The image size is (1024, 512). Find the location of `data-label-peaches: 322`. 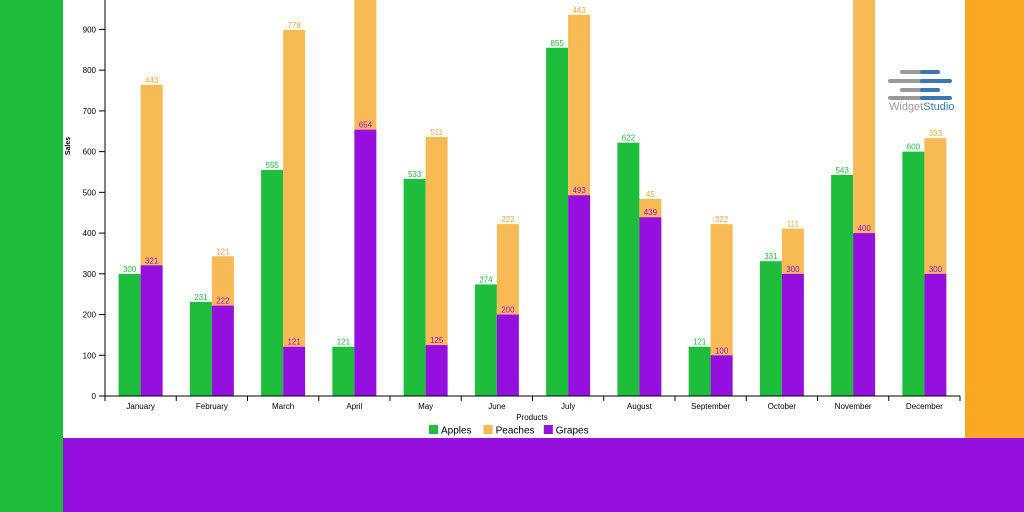

data-label-peaches: 322 is located at coordinates (722, 219).